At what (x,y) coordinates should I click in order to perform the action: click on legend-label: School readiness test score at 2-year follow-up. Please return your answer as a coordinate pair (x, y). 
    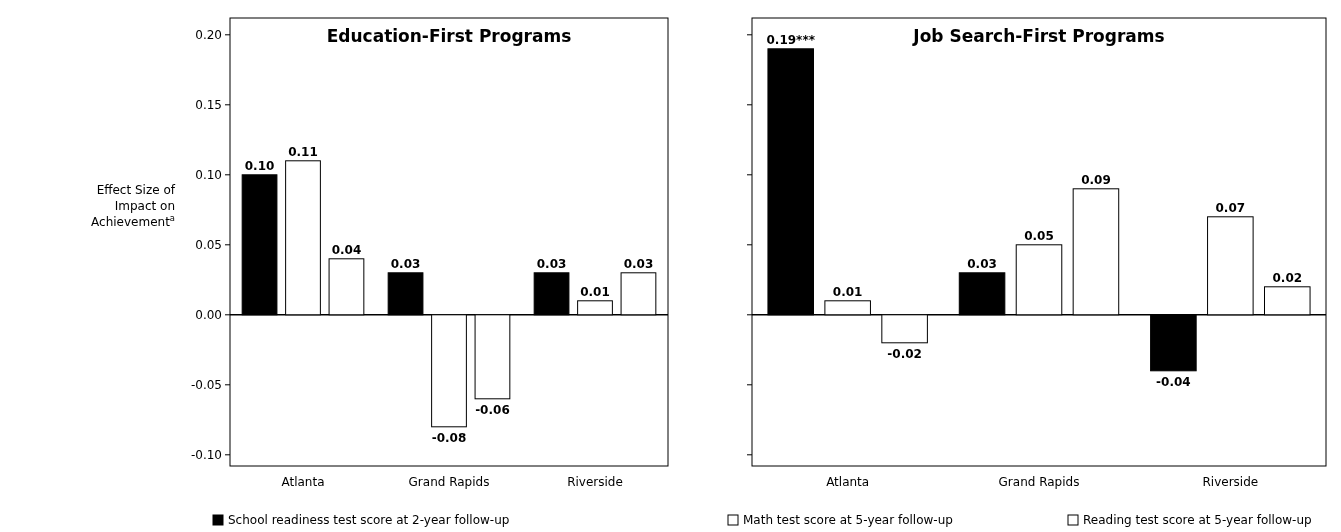
    Looking at the image, I should click on (369, 520).